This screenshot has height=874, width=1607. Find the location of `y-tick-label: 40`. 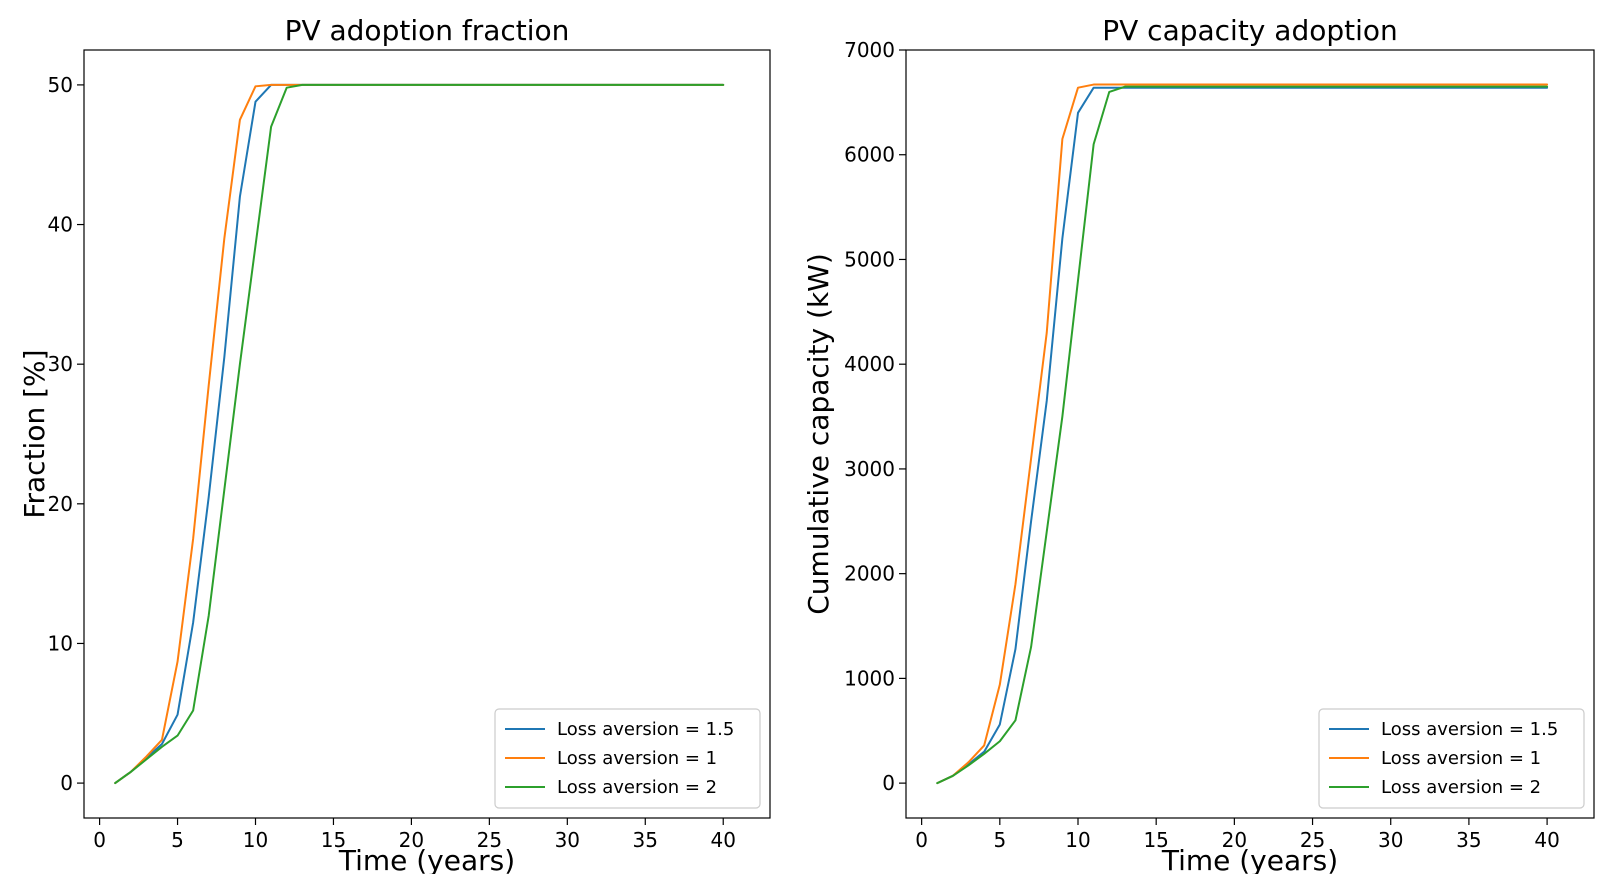

y-tick-label: 40 is located at coordinates (60, 225).